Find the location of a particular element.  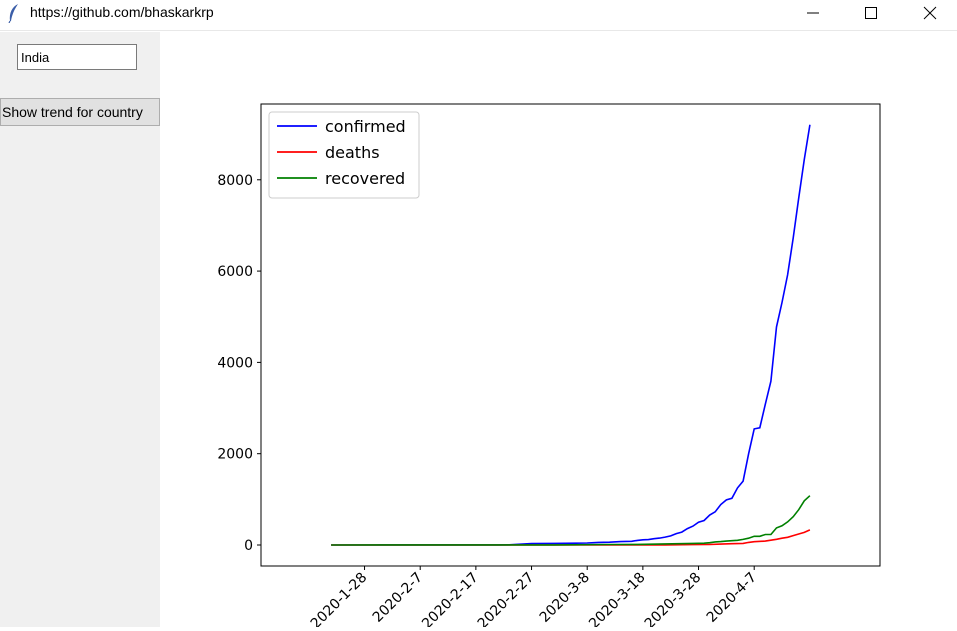

legend-label-deaths: deaths is located at coordinates (352, 152).